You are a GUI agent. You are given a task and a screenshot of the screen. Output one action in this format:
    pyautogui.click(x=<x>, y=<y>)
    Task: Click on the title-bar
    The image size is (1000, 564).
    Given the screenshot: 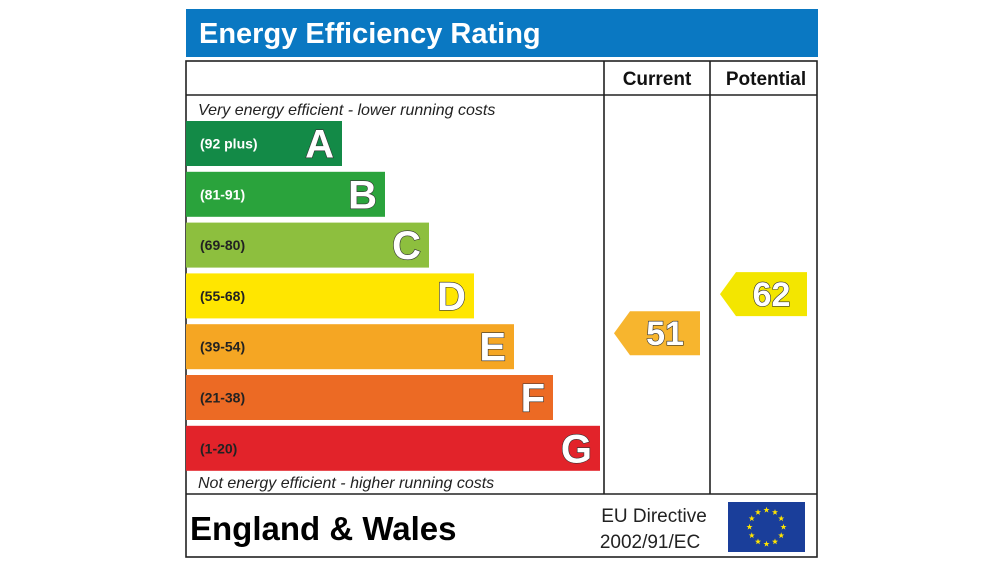 What is the action you would take?
    pyautogui.click(x=502, y=33)
    